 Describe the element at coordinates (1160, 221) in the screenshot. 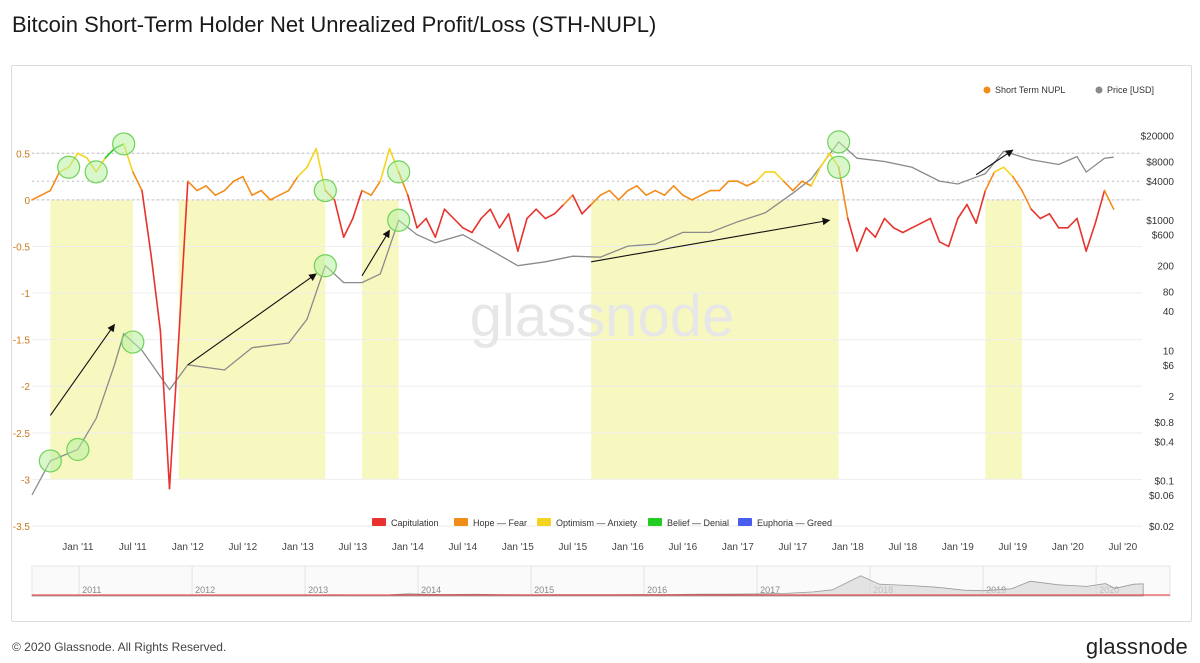

I see `y-right-tick-label: $1000` at that location.